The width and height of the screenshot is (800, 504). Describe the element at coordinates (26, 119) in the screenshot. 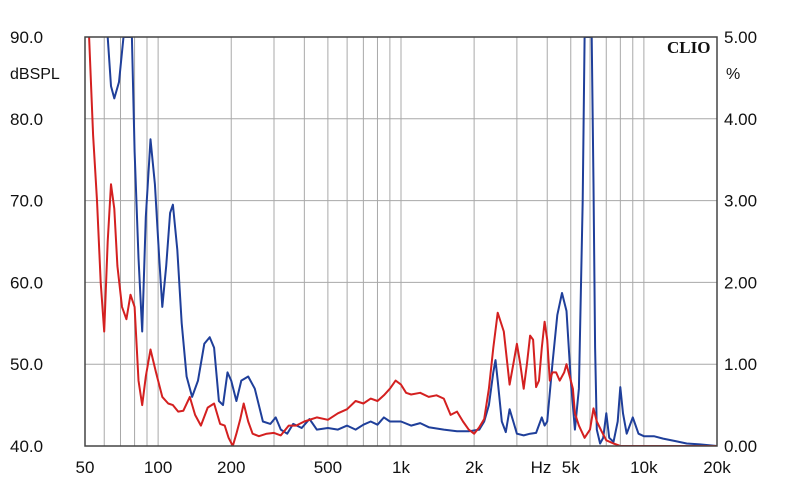

I see `y-left-tick-label: 80.0` at that location.